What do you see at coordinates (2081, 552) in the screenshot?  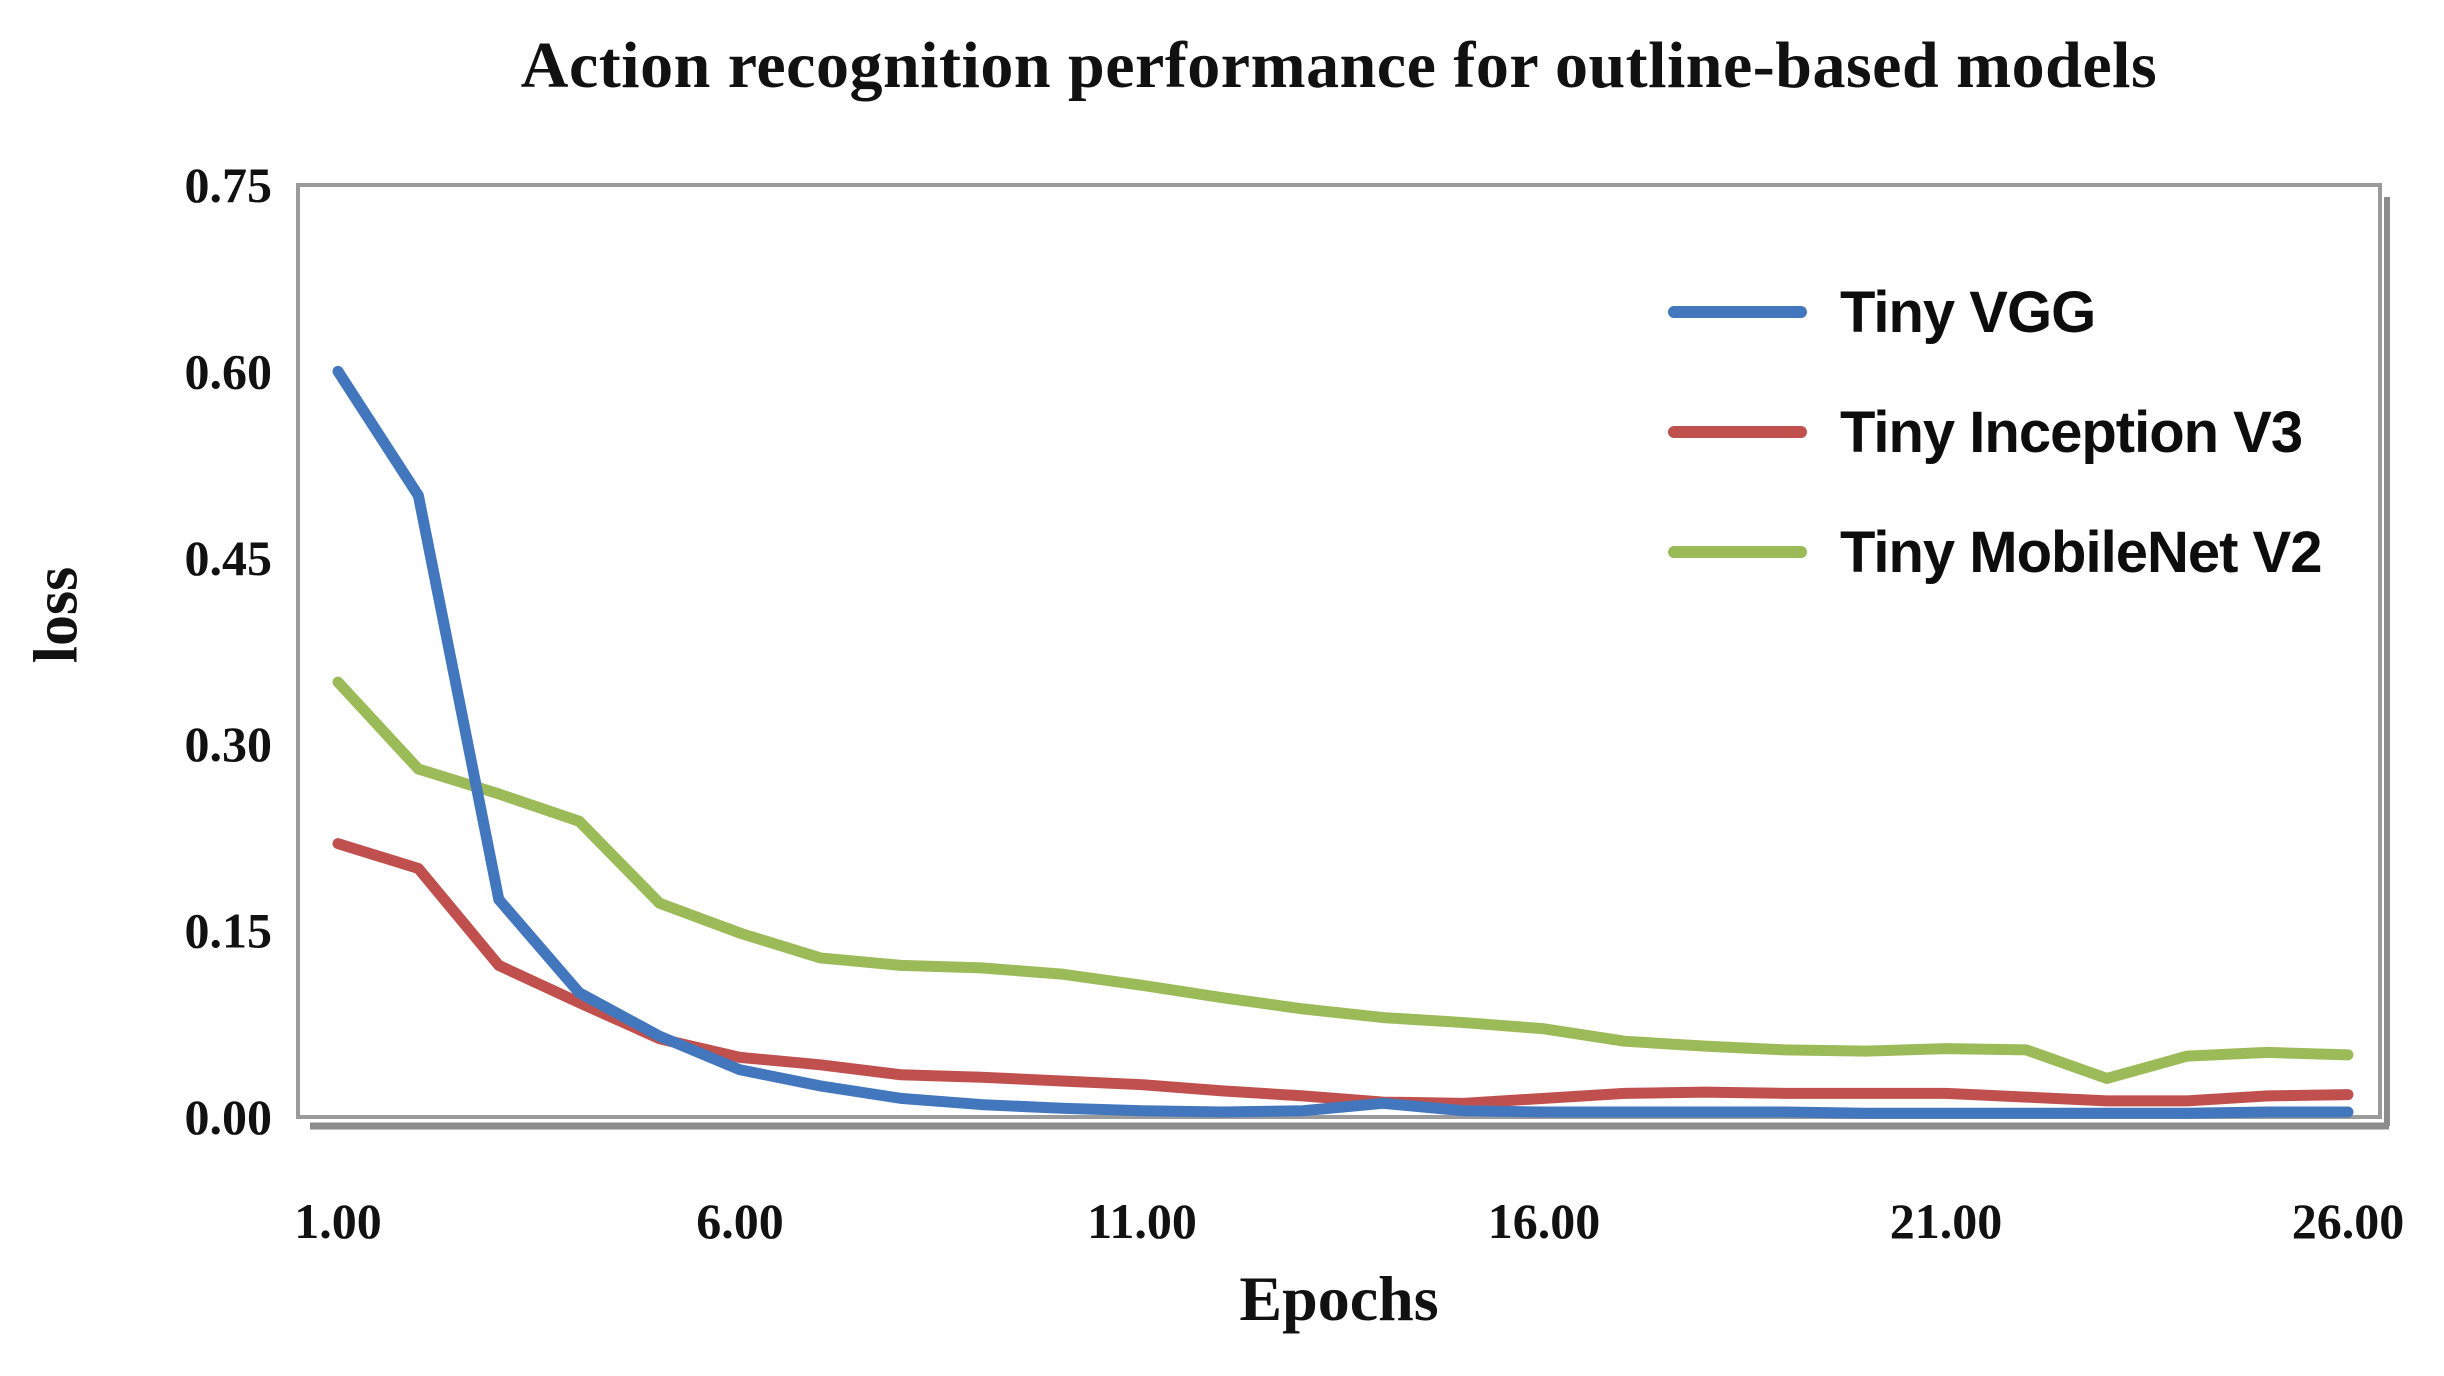 I see `legend-label: Tiny MobileNet V2` at bounding box center [2081, 552].